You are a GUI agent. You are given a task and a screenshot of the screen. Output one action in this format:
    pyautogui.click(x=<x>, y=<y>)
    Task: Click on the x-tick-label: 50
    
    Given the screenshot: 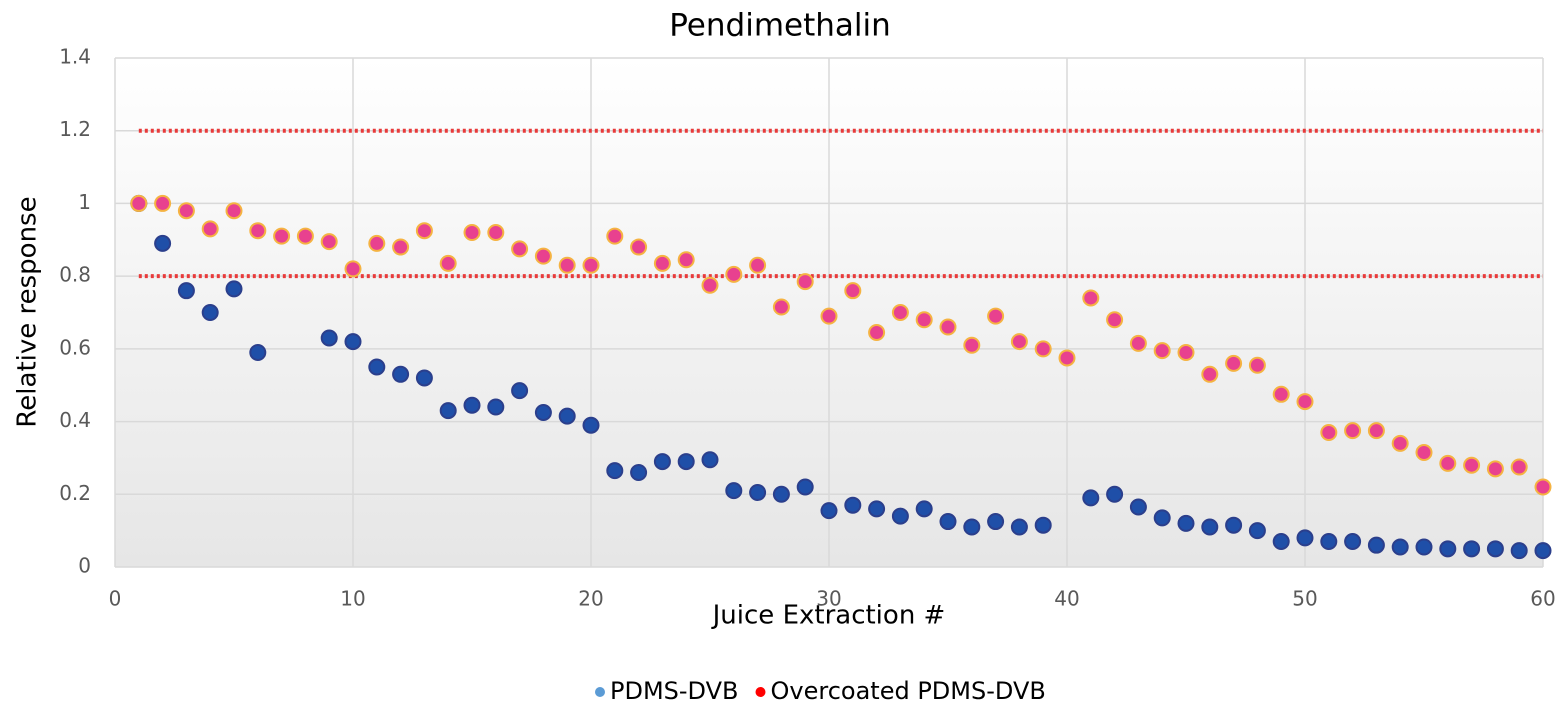 What is the action you would take?
    pyautogui.click(x=1304, y=599)
    